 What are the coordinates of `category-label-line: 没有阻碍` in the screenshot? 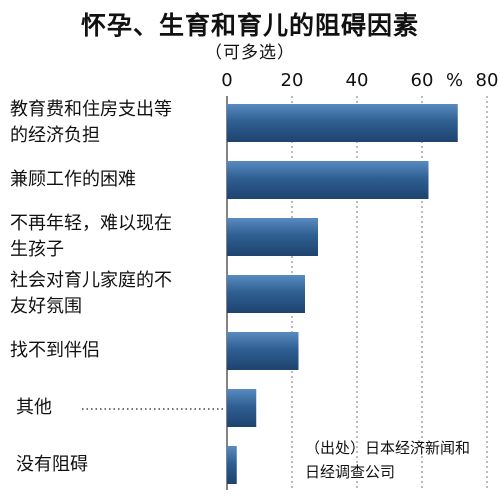 It's located at (52, 464).